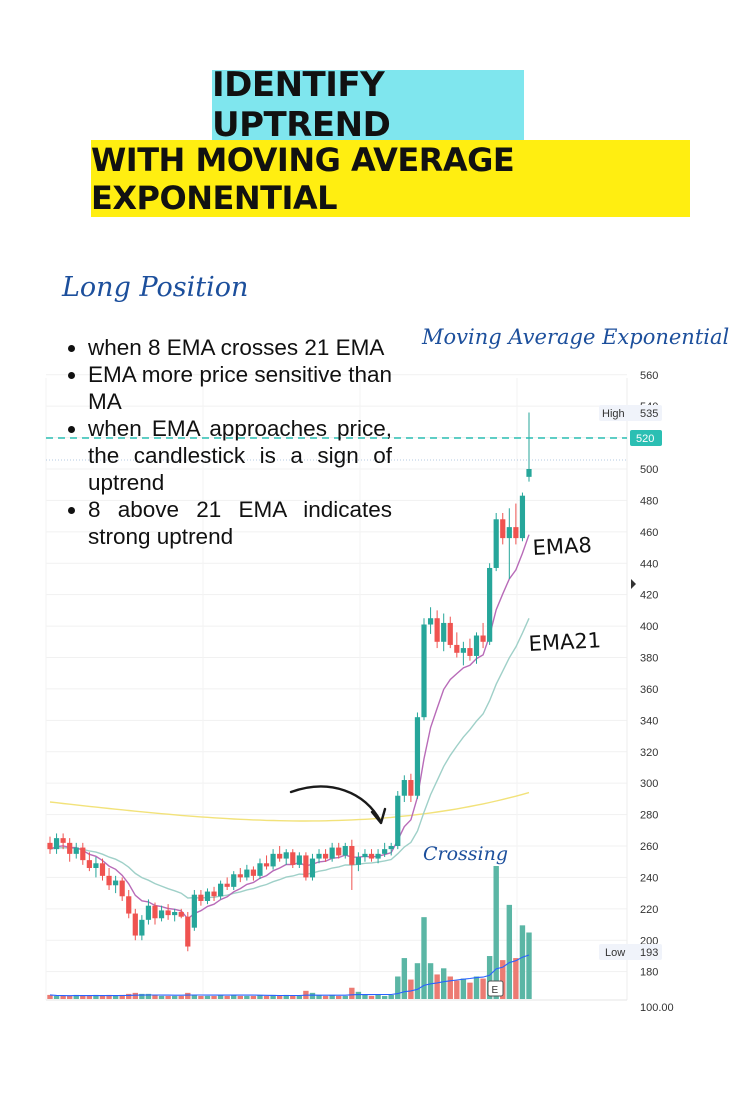  What do you see at coordinates (240, 523) in the screenshot?
I see `bullet-item: 8 above 21 EMA indicates strong uptrend` at bounding box center [240, 523].